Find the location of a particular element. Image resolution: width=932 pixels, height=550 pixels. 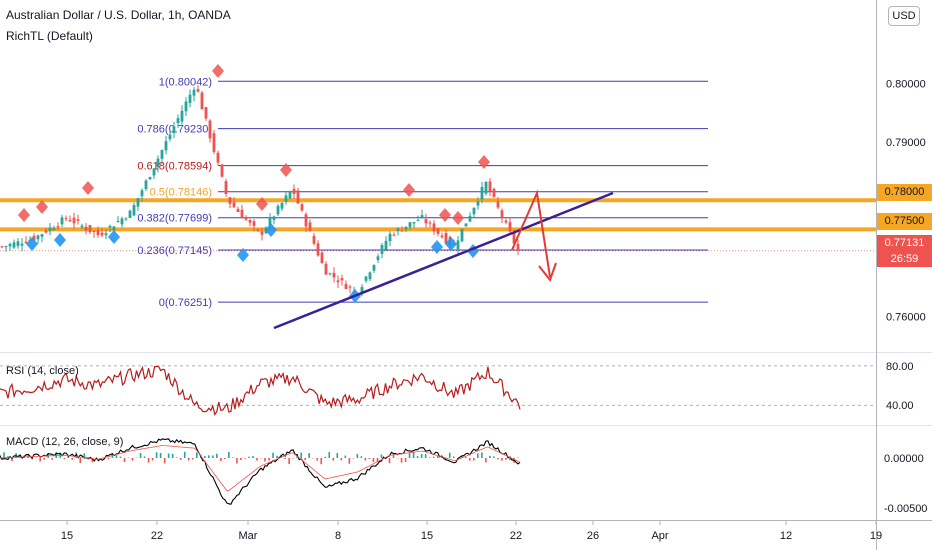

countdown-tag: 26:59 is located at coordinates (904, 259).